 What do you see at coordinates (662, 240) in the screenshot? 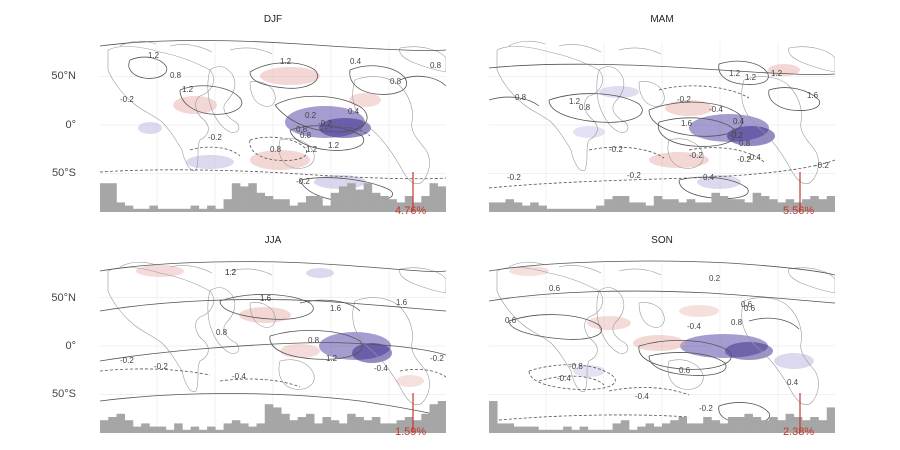
I see `panel-title: SON` at bounding box center [662, 240].